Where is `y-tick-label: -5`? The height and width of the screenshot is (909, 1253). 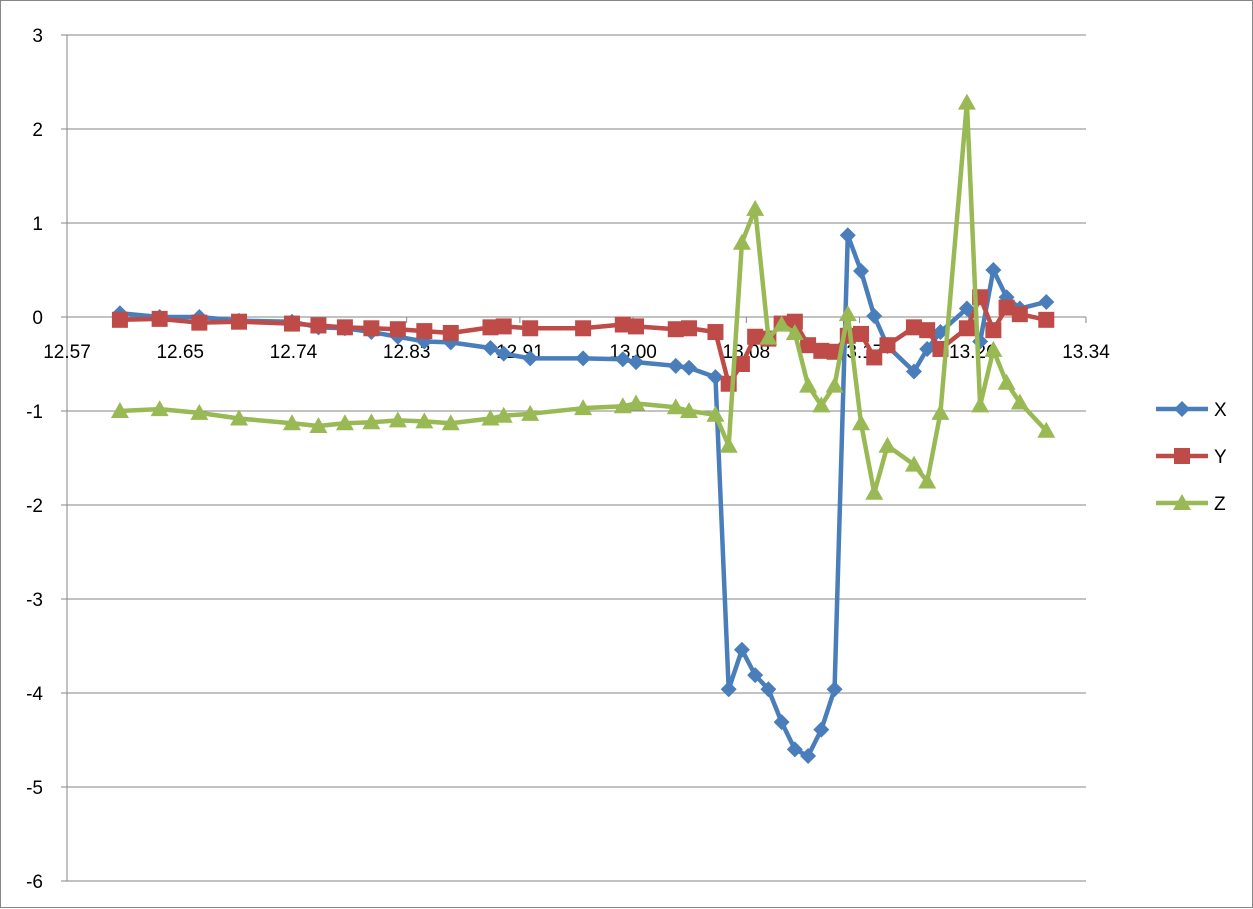 y-tick-label: -5 is located at coordinates (34, 788).